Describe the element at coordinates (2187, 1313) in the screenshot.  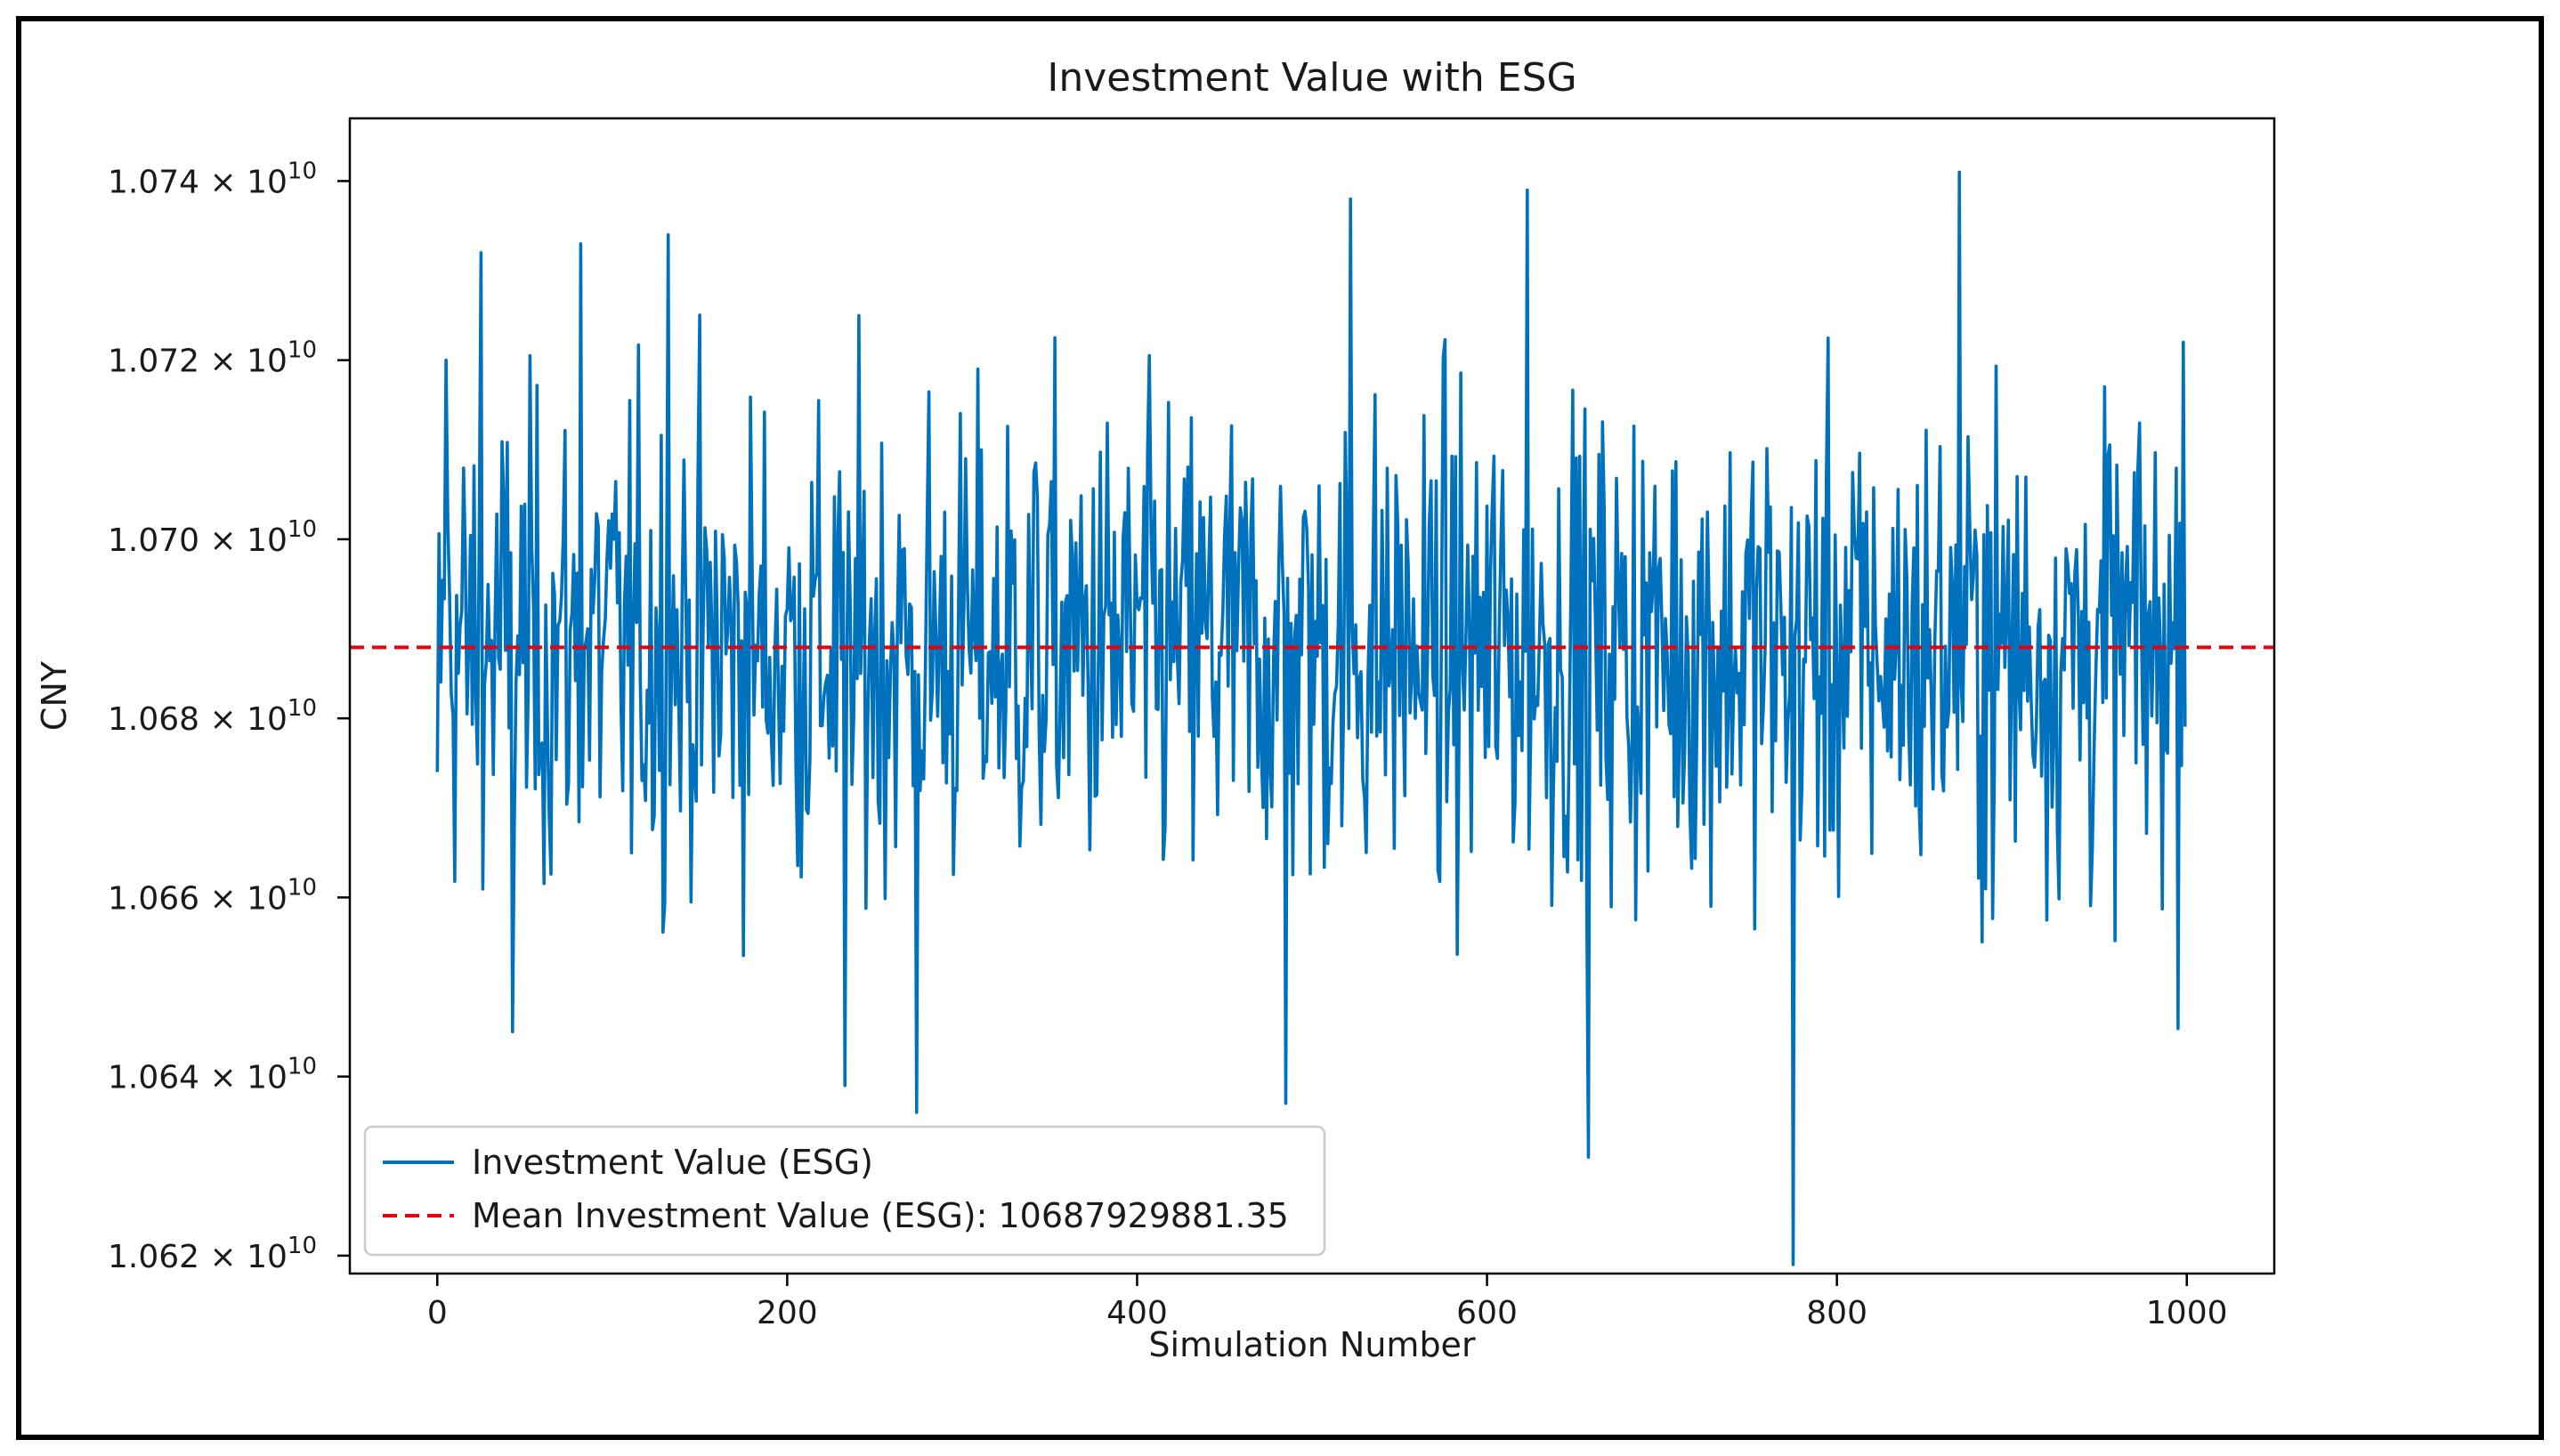
I see `x-tick-label: 1000` at that location.